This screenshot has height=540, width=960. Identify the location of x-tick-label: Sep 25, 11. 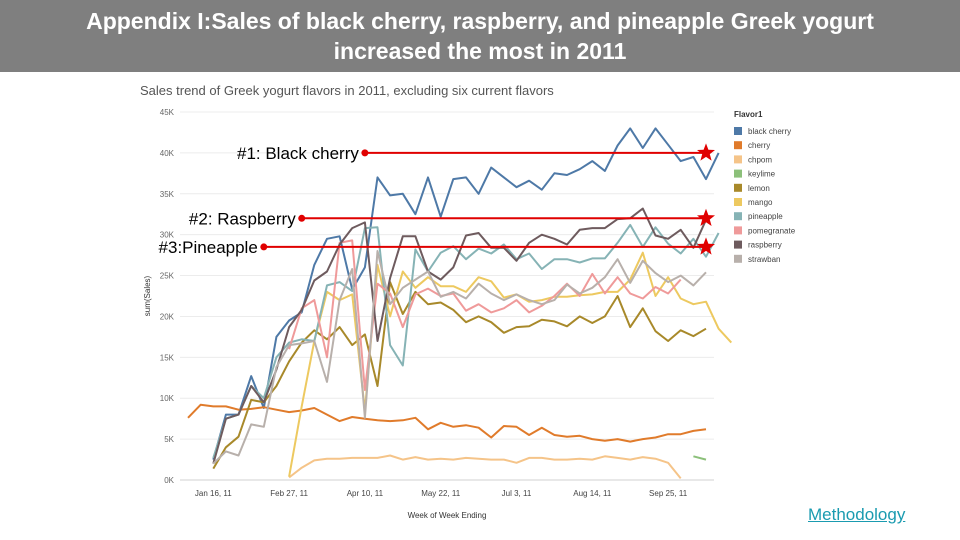
(668, 493).